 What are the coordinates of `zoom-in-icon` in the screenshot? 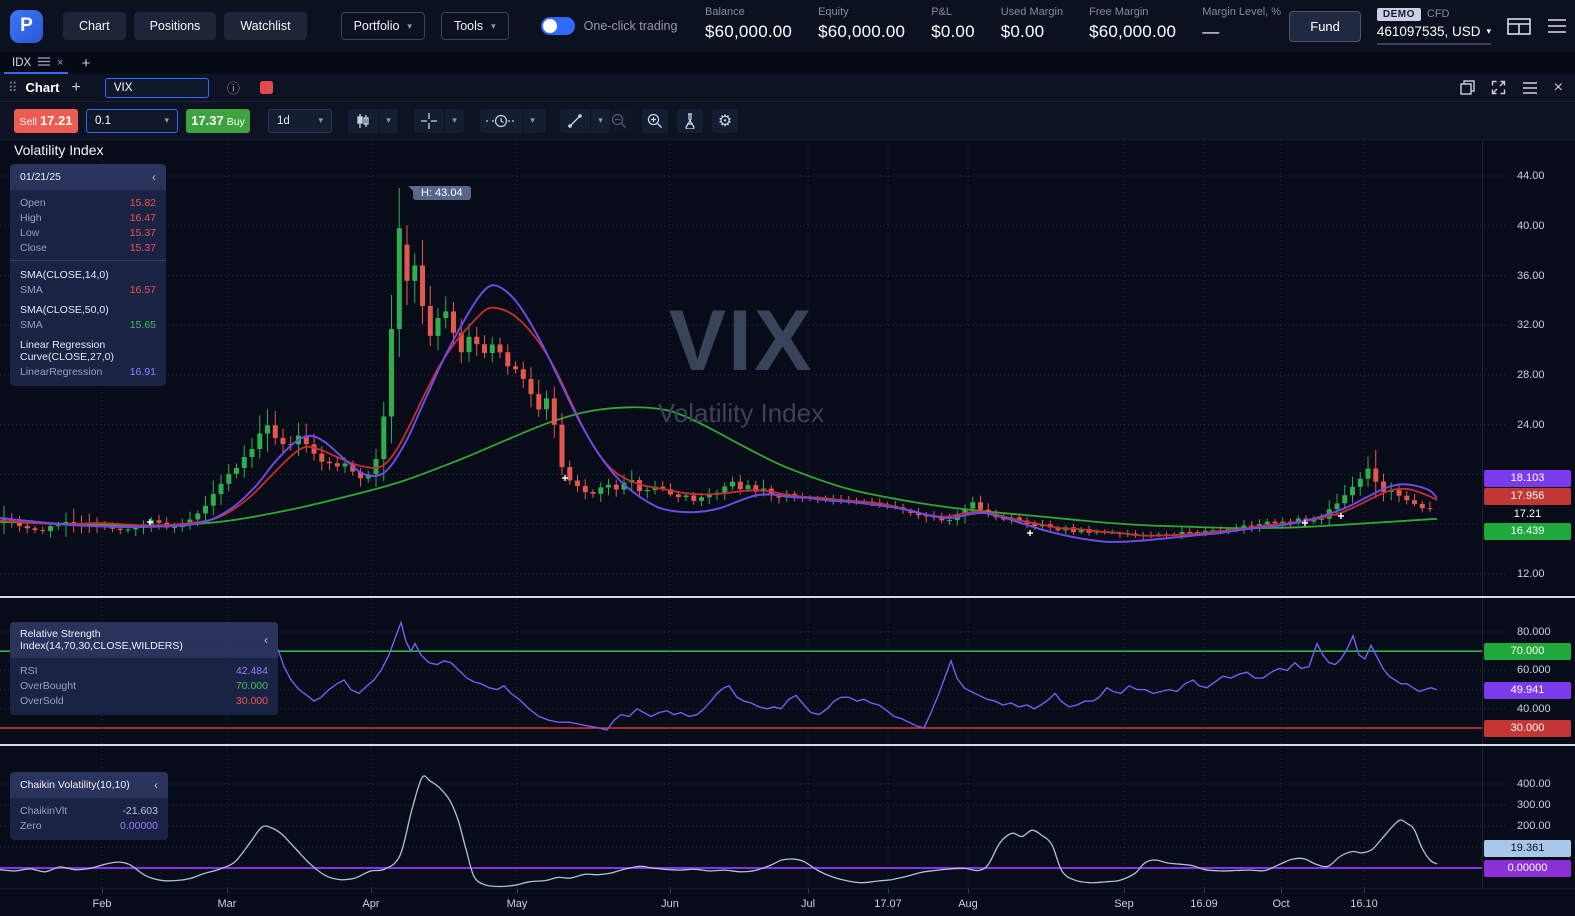 It's located at (655, 120).